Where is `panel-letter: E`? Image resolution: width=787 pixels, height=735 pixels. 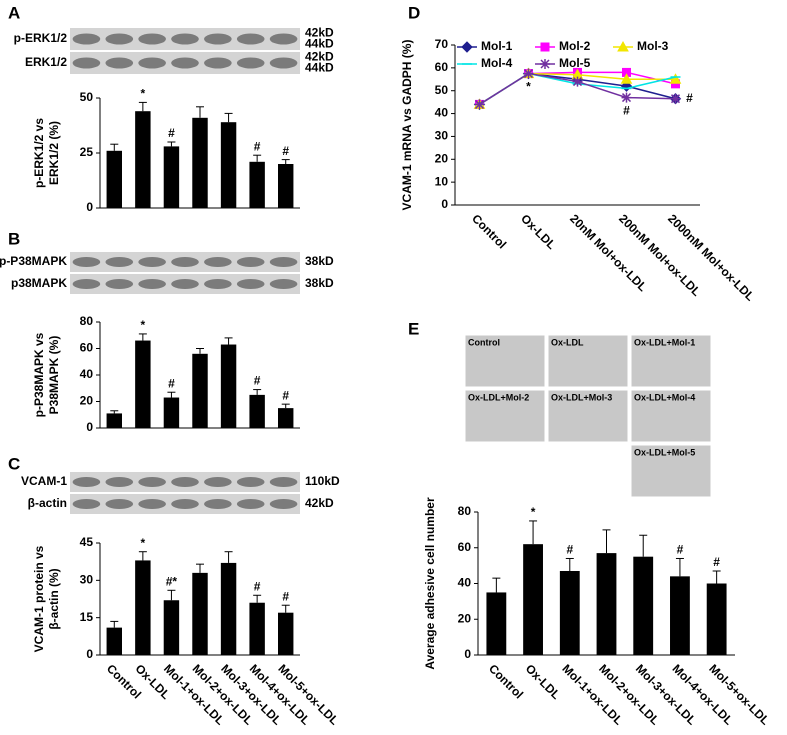
panel-letter: E is located at coordinates (413, 328).